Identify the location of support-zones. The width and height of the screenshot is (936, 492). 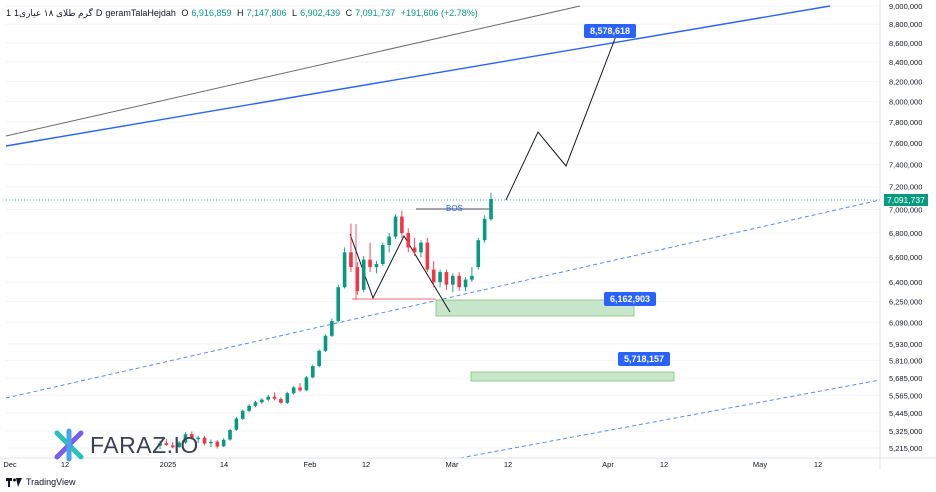
(555, 340).